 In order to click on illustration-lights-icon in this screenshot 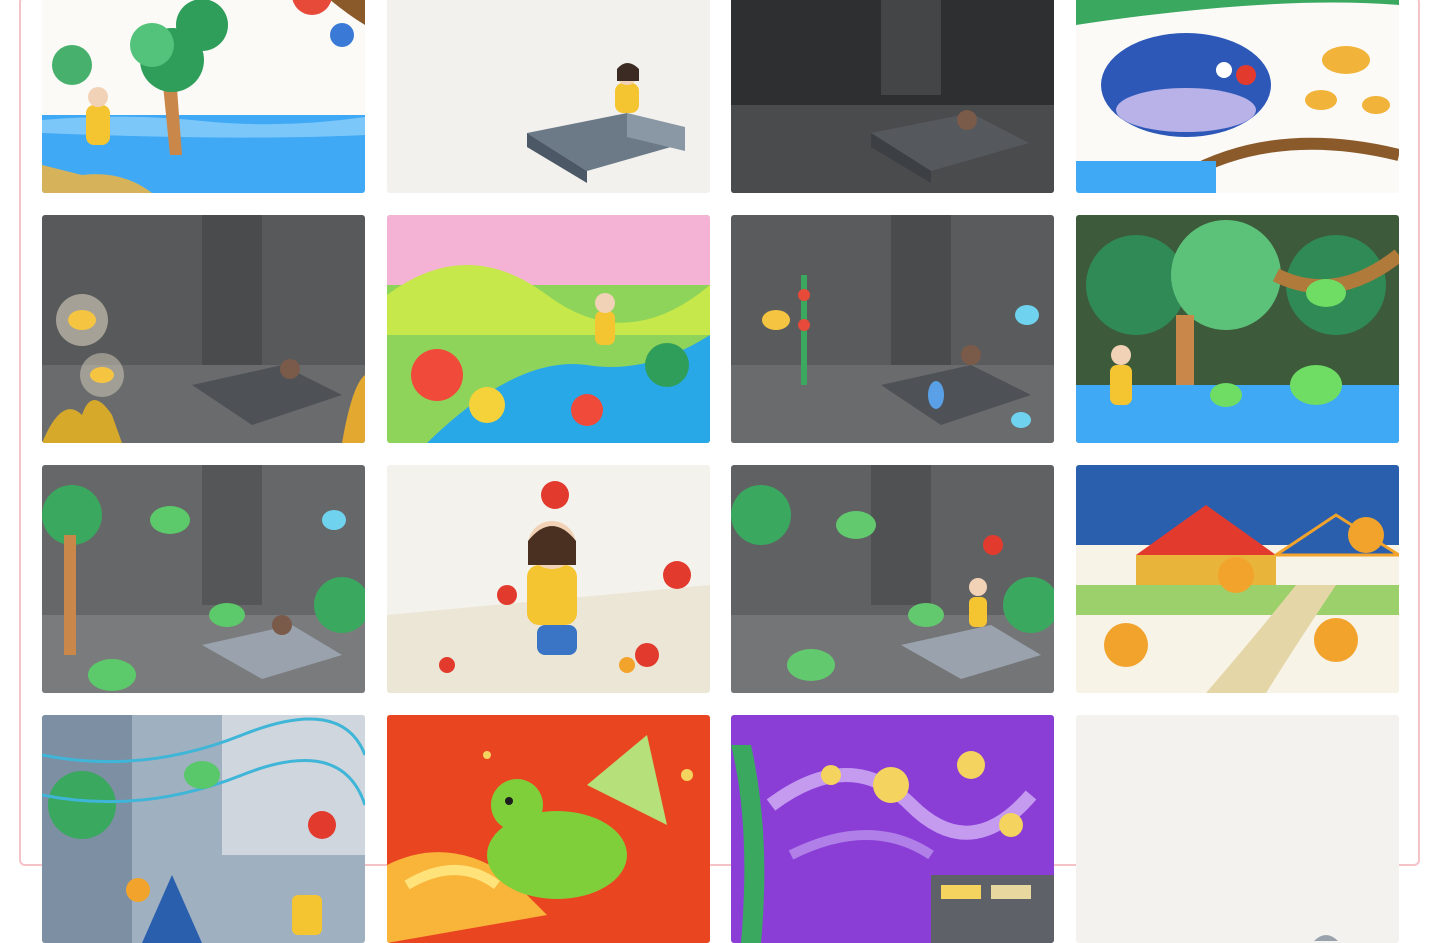, I will do `click(203, 829)`.